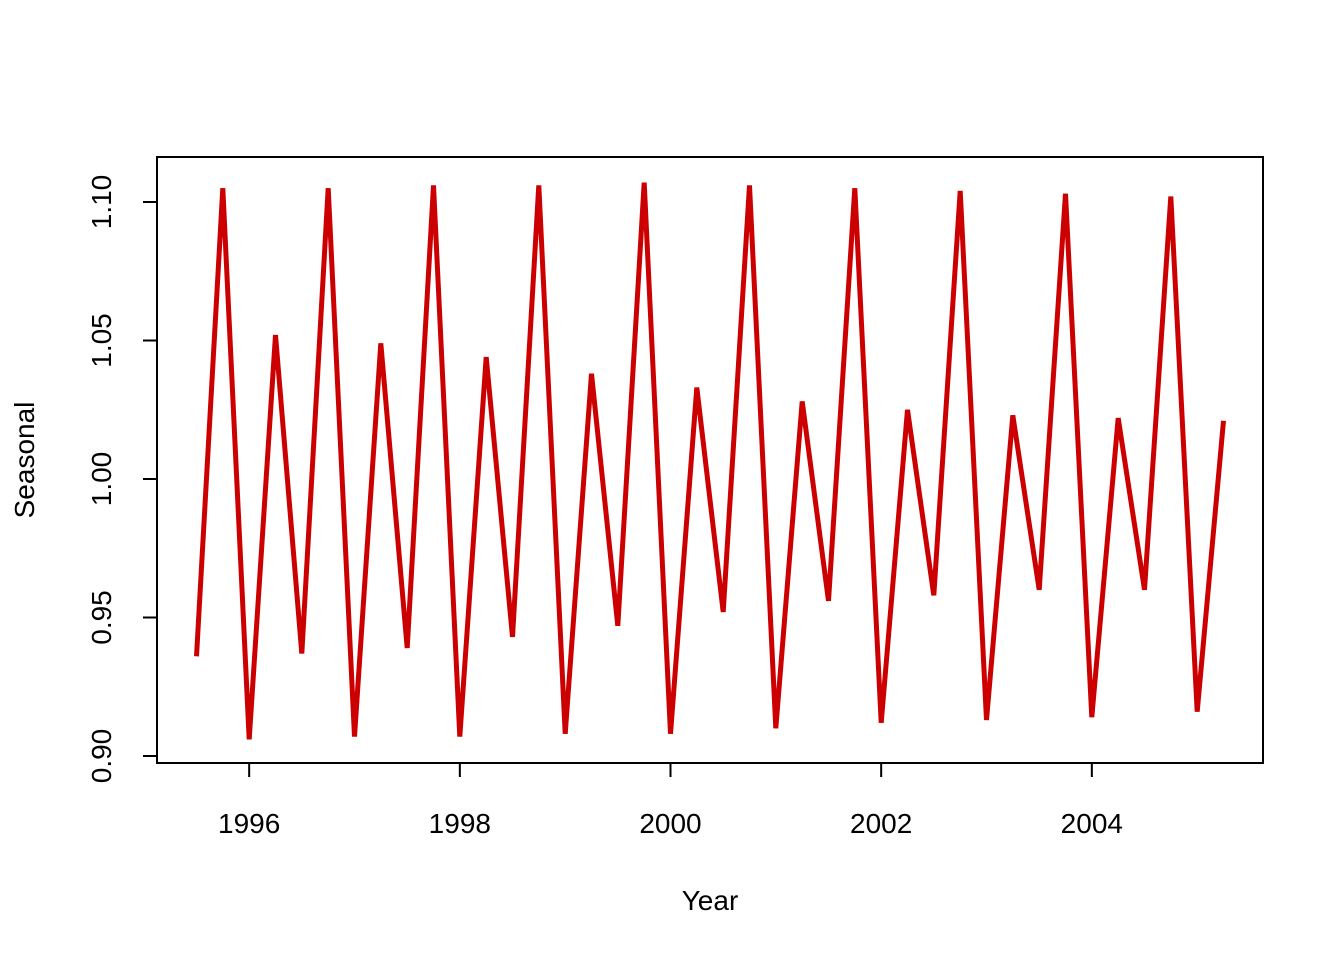 This screenshot has height=960, width=1344. I want to click on y-tick-label: 0.90, so click(101, 756).